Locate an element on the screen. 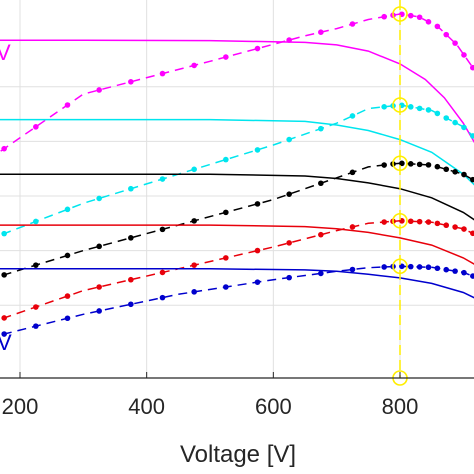 Image resolution: width=474 pixels, height=474 pixels. x-axis-title: Voltage [V] is located at coordinates (238, 454).